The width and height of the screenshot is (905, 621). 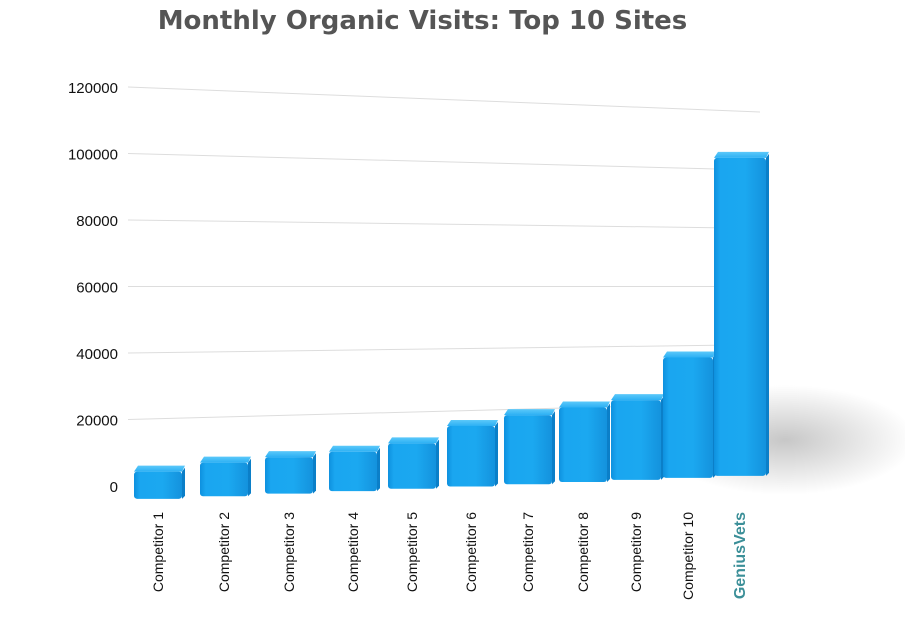 What do you see at coordinates (636, 552) in the screenshot?
I see `x-tick-label: Competitor 9` at bounding box center [636, 552].